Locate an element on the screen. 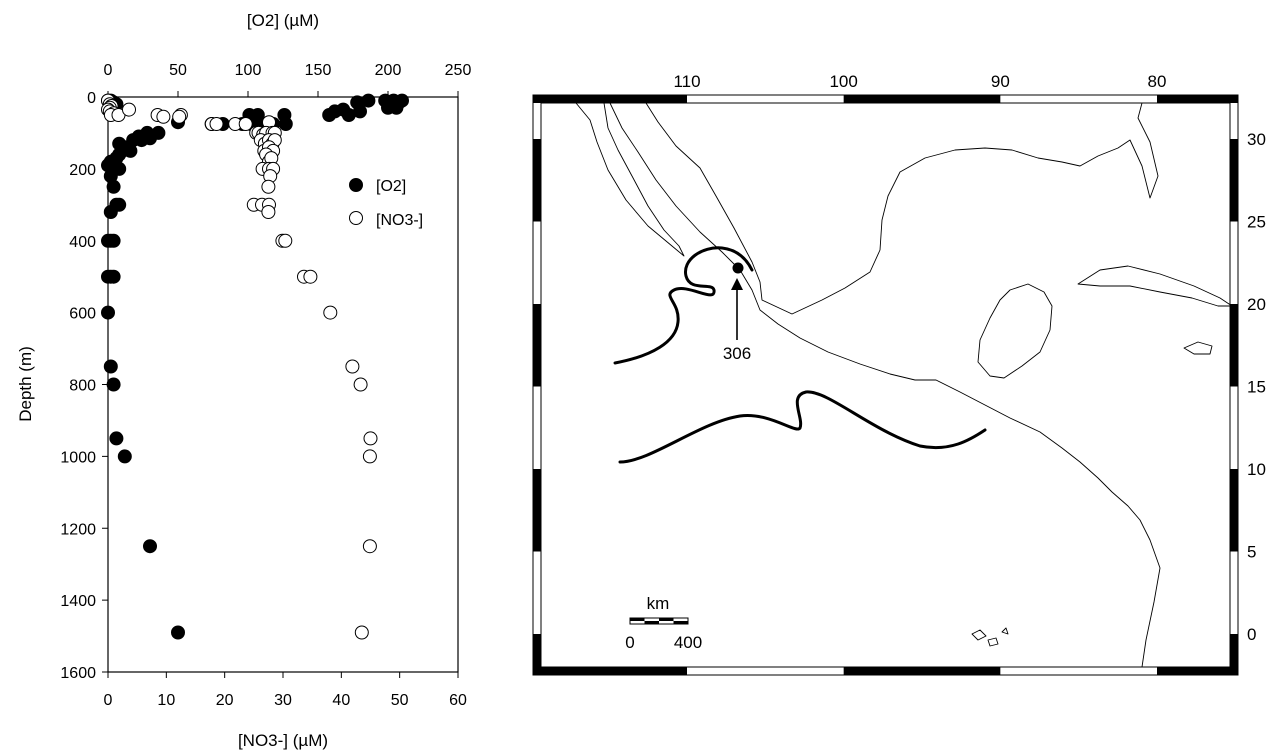 This screenshot has width=1277, height=756. depth-tick-label: 1400 is located at coordinates (78, 601).